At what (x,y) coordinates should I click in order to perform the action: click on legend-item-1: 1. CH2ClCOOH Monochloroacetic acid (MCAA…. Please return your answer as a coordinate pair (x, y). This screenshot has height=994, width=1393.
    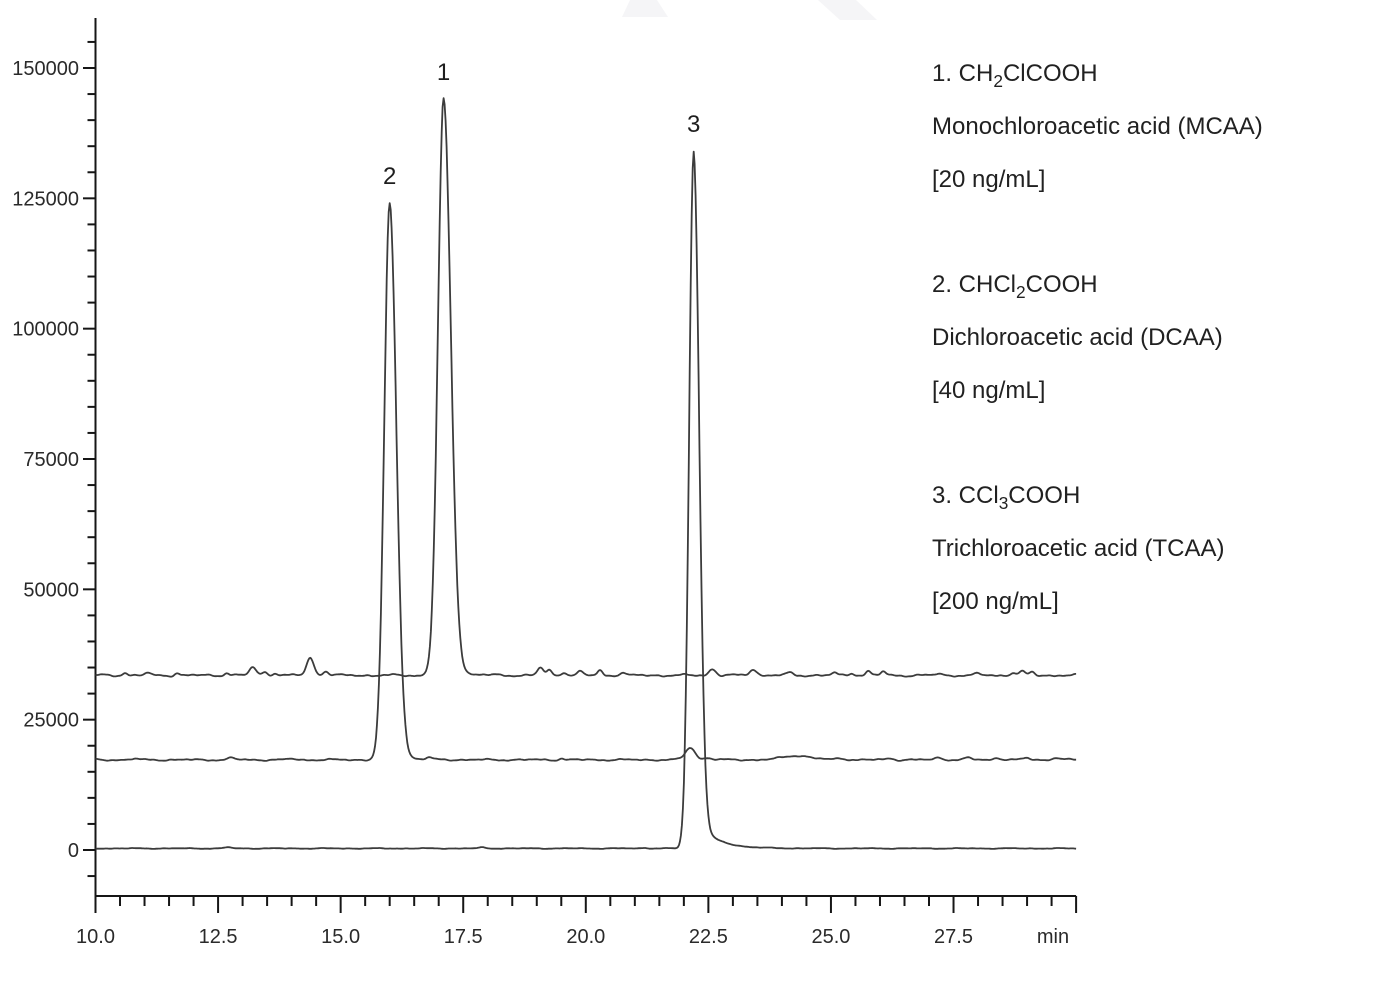
    Looking at the image, I should click on (1152, 126).